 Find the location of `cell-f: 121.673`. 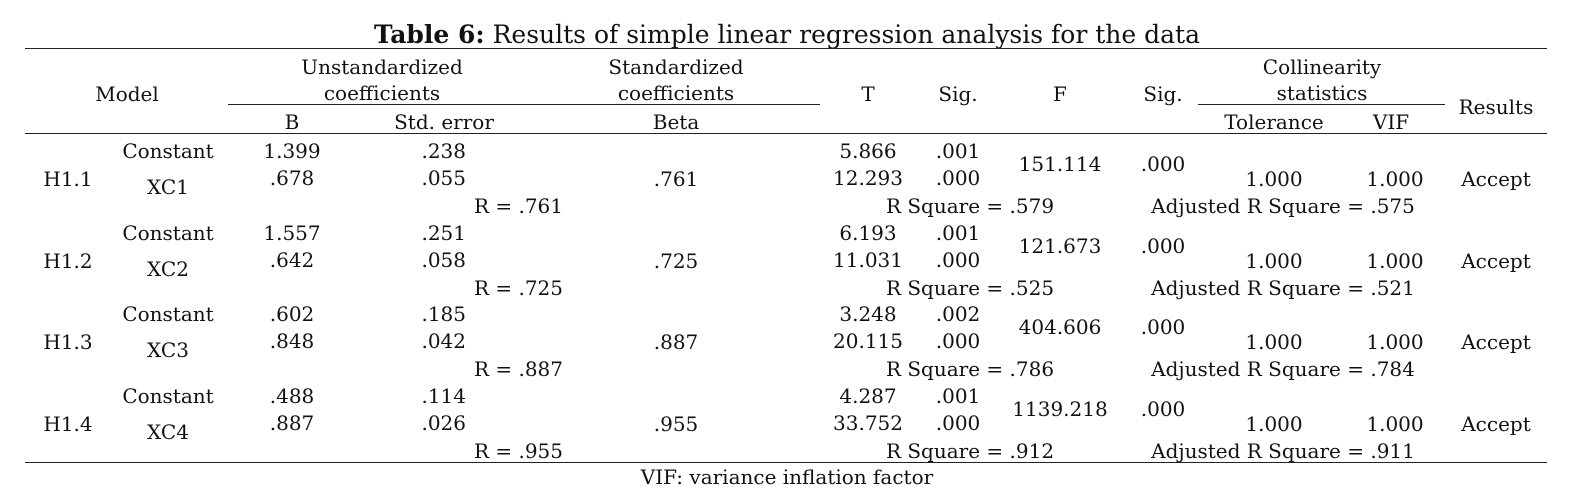

cell-f: 121.673 is located at coordinates (1060, 246).